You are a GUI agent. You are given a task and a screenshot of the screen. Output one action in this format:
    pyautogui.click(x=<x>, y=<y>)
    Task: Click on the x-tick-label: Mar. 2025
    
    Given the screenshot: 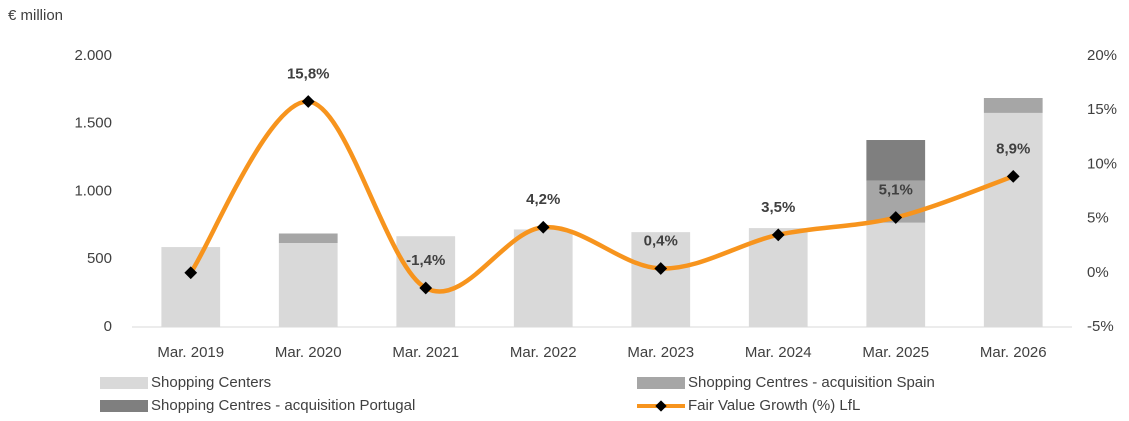 What is the action you would take?
    pyautogui.click(x=895, y=352)
    